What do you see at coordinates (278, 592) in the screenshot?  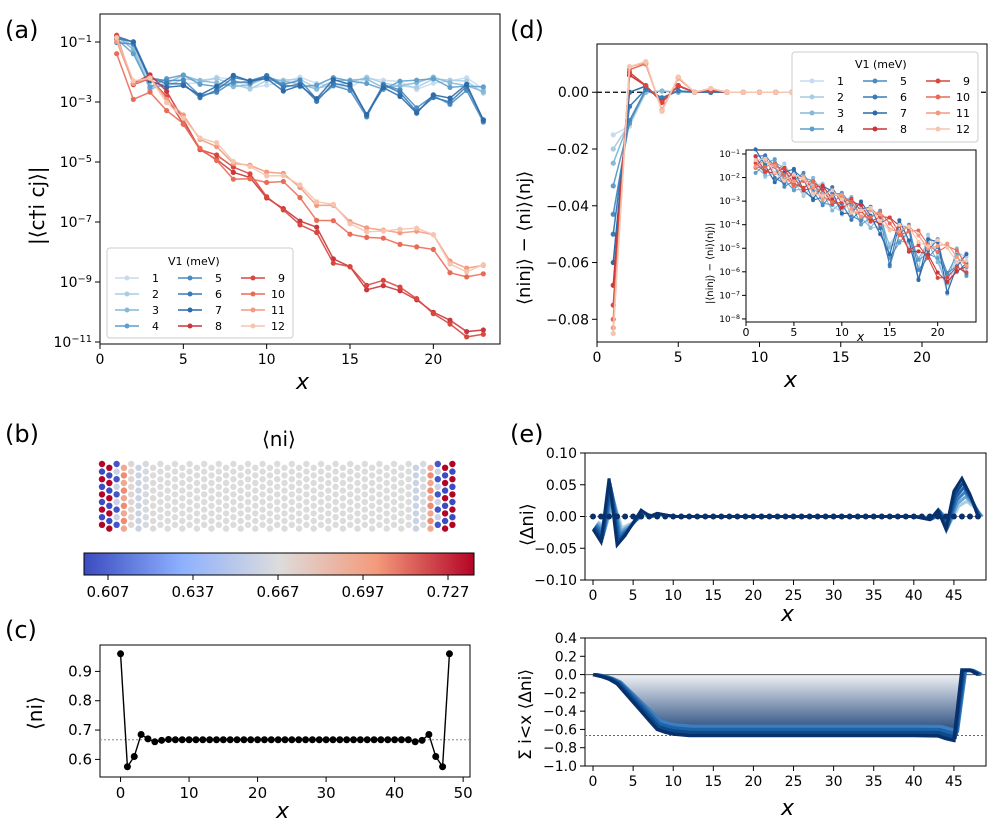 I see `colorbar-tick-label: 0.667` at bounding box center [278, 592].